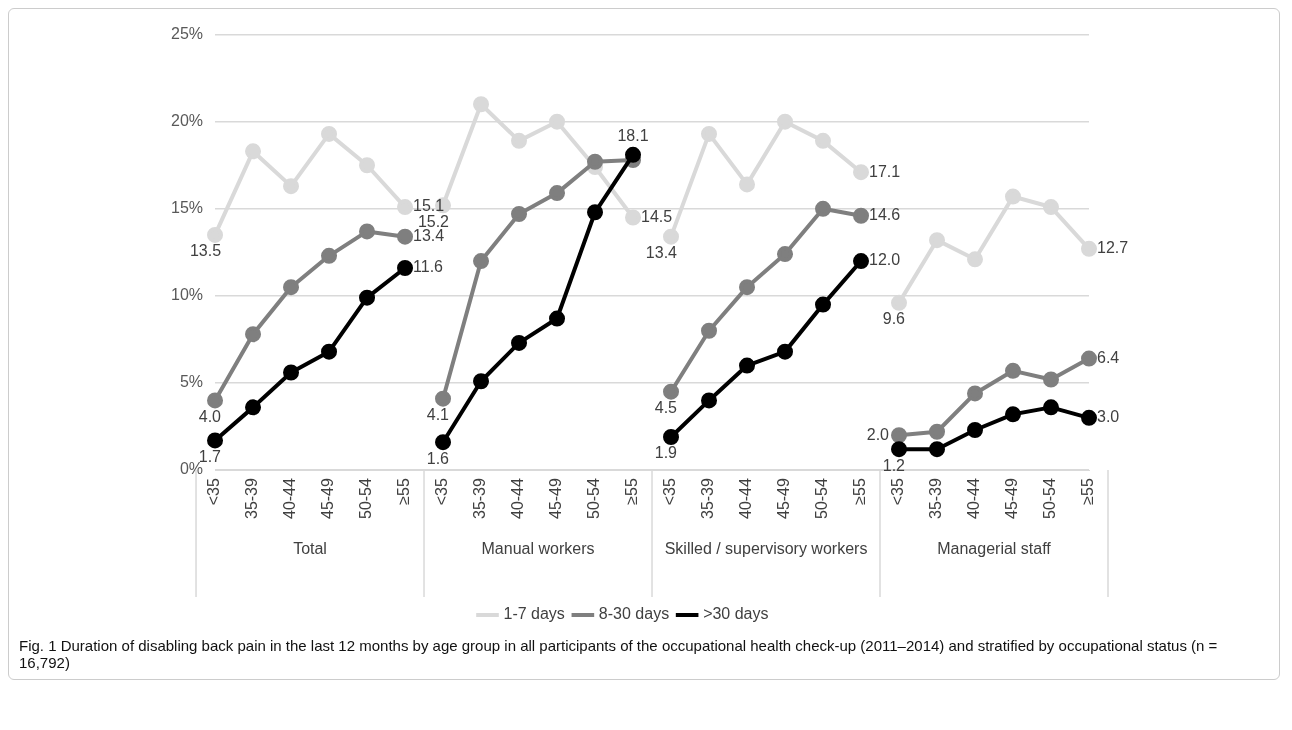 Image resolution: width=1292 pixels, height=730 pixels. I want to click on legend-label: >30 days, so click(736, 614).